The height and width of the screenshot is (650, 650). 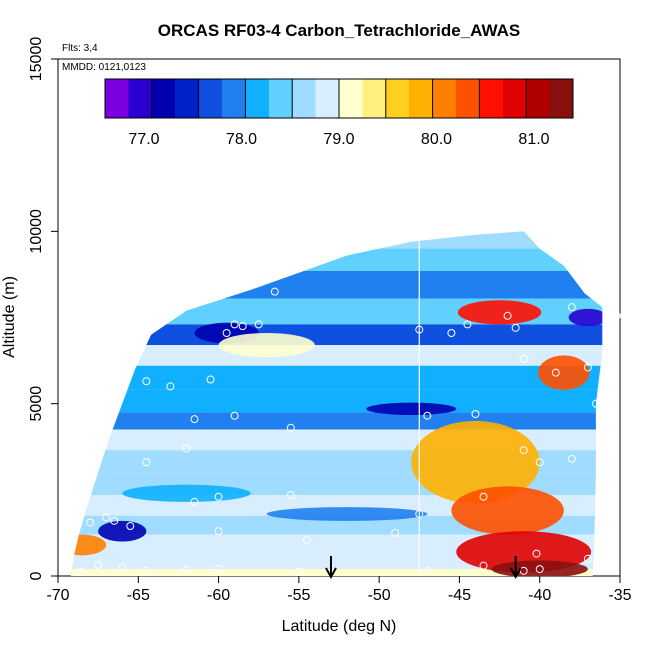 I want to click on x-tick-label: -55, so click(x=298, y=595).